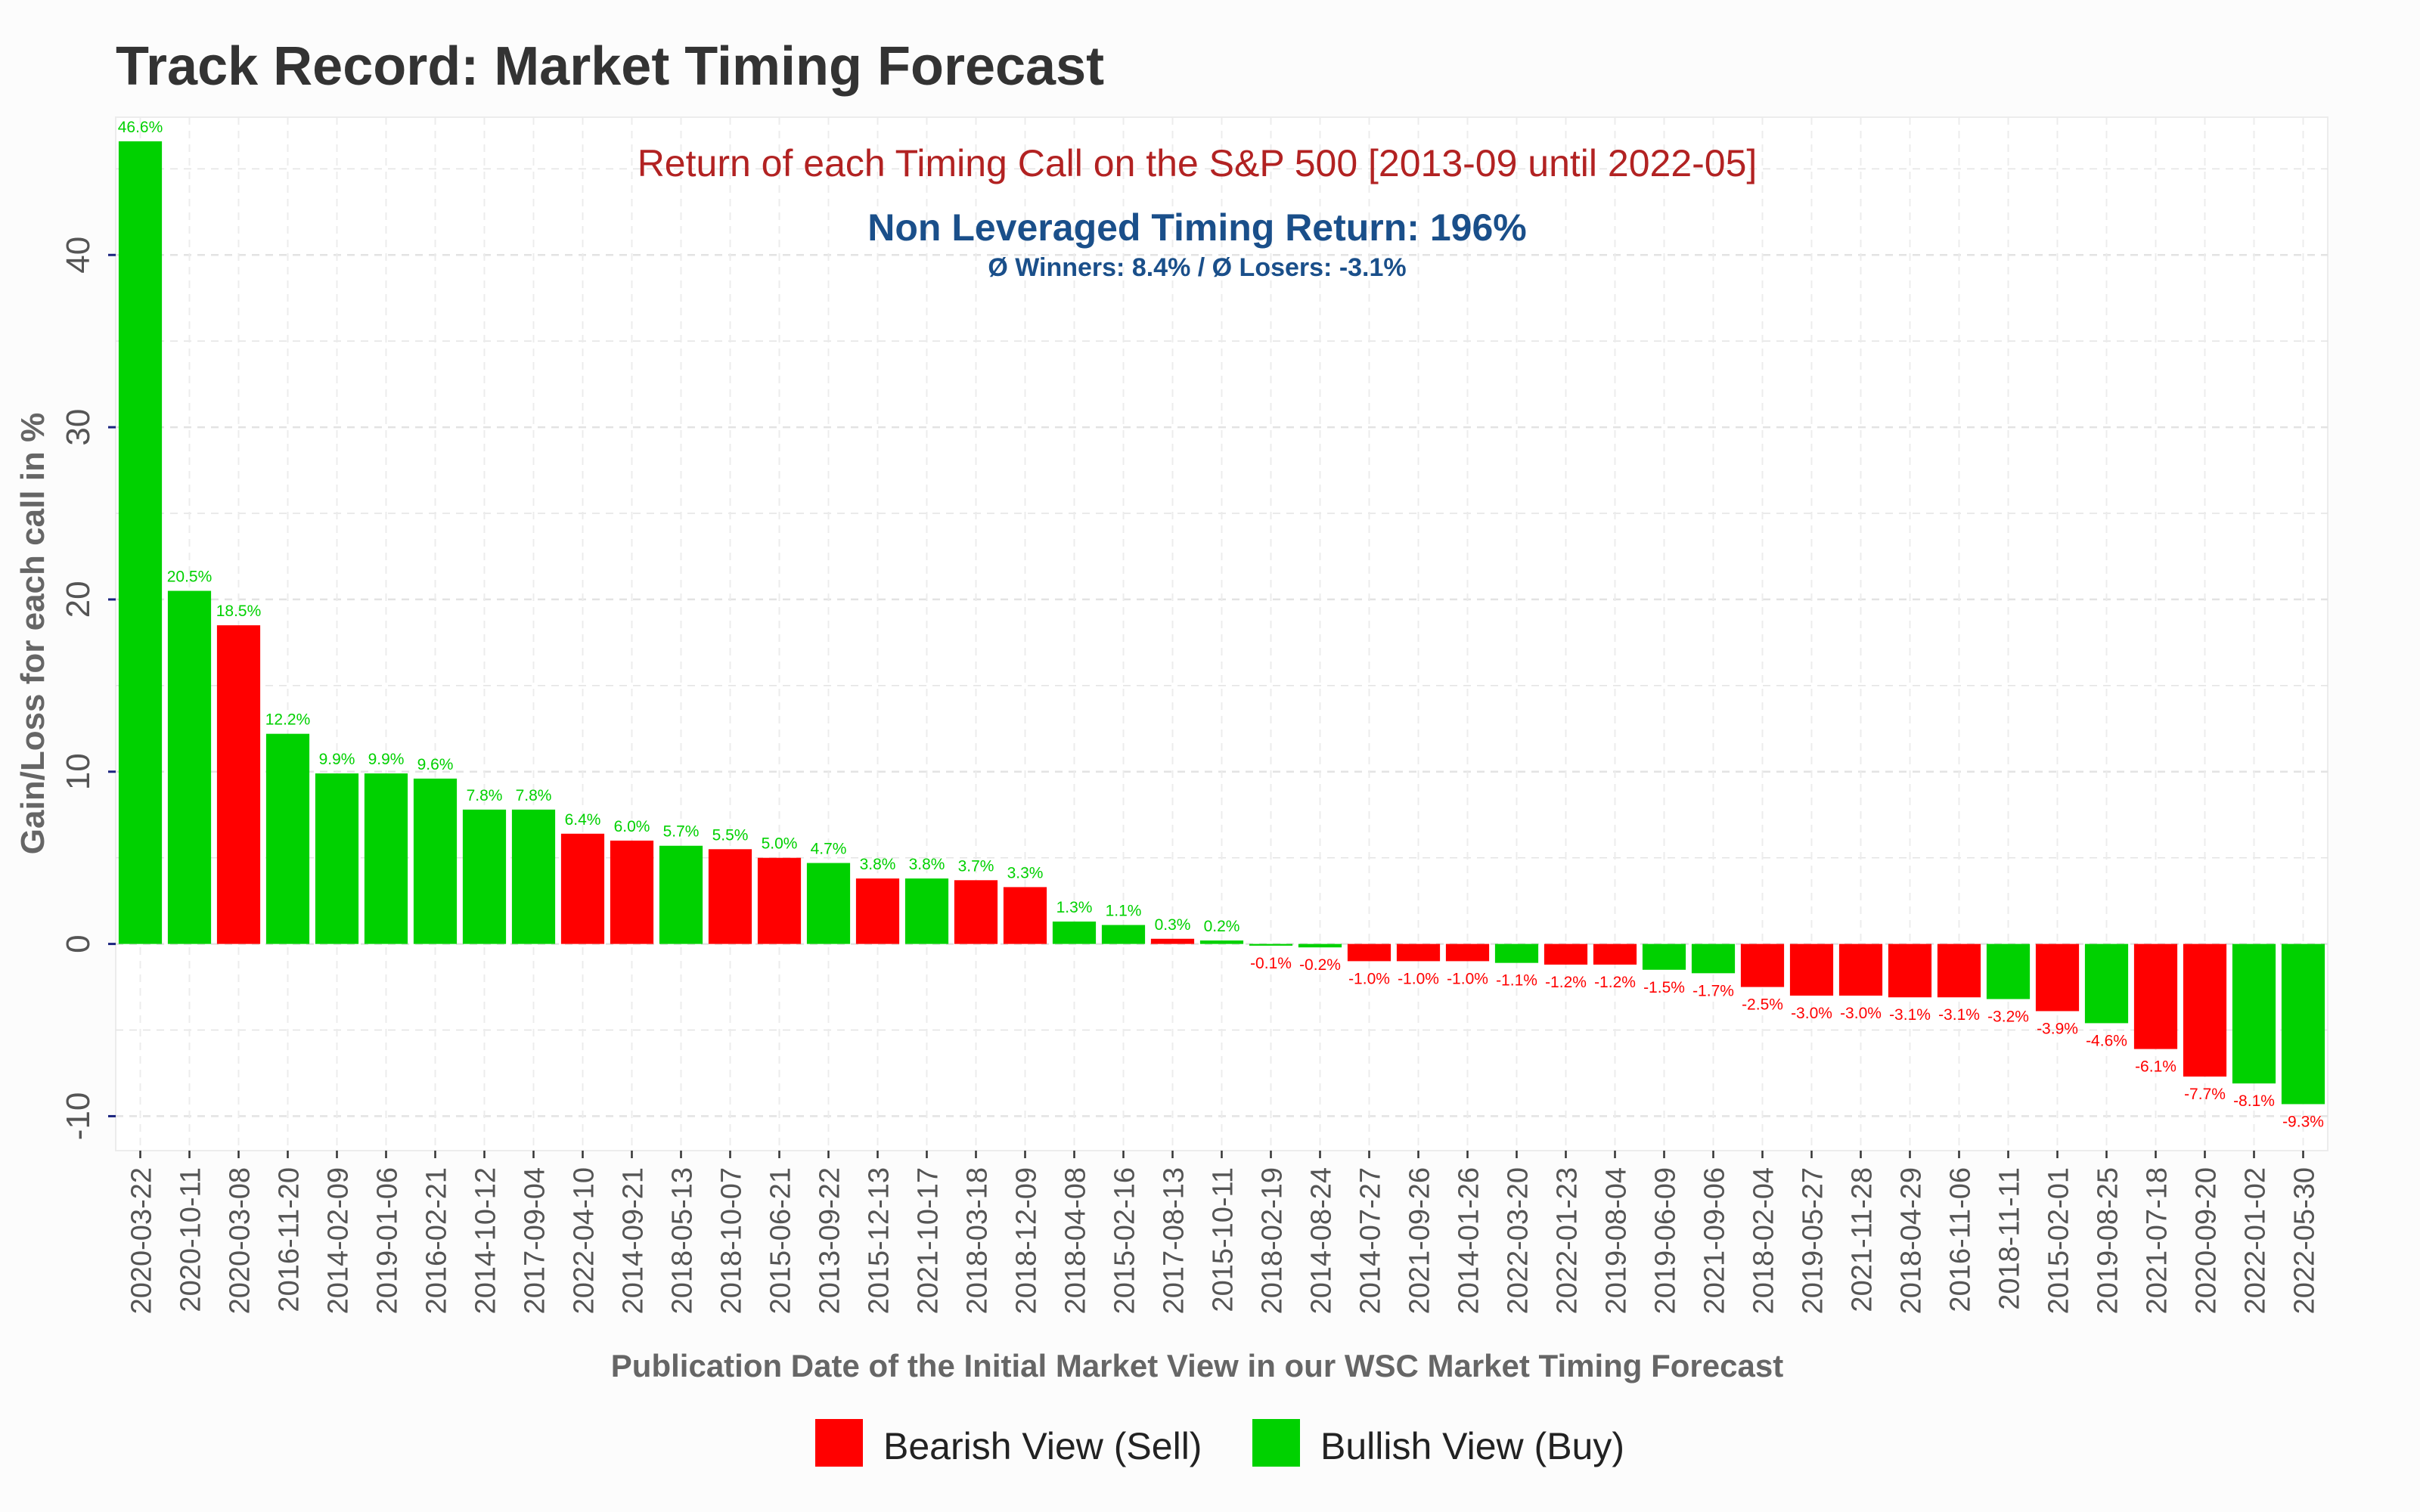 Image resolution: width=2420 pixels, height=1512 pixels. What do you see at coordinates (2256, 1240) in the screenshot?
I see `x-tick-label: 2022-01-02` at bounding box center [2256, 1240].